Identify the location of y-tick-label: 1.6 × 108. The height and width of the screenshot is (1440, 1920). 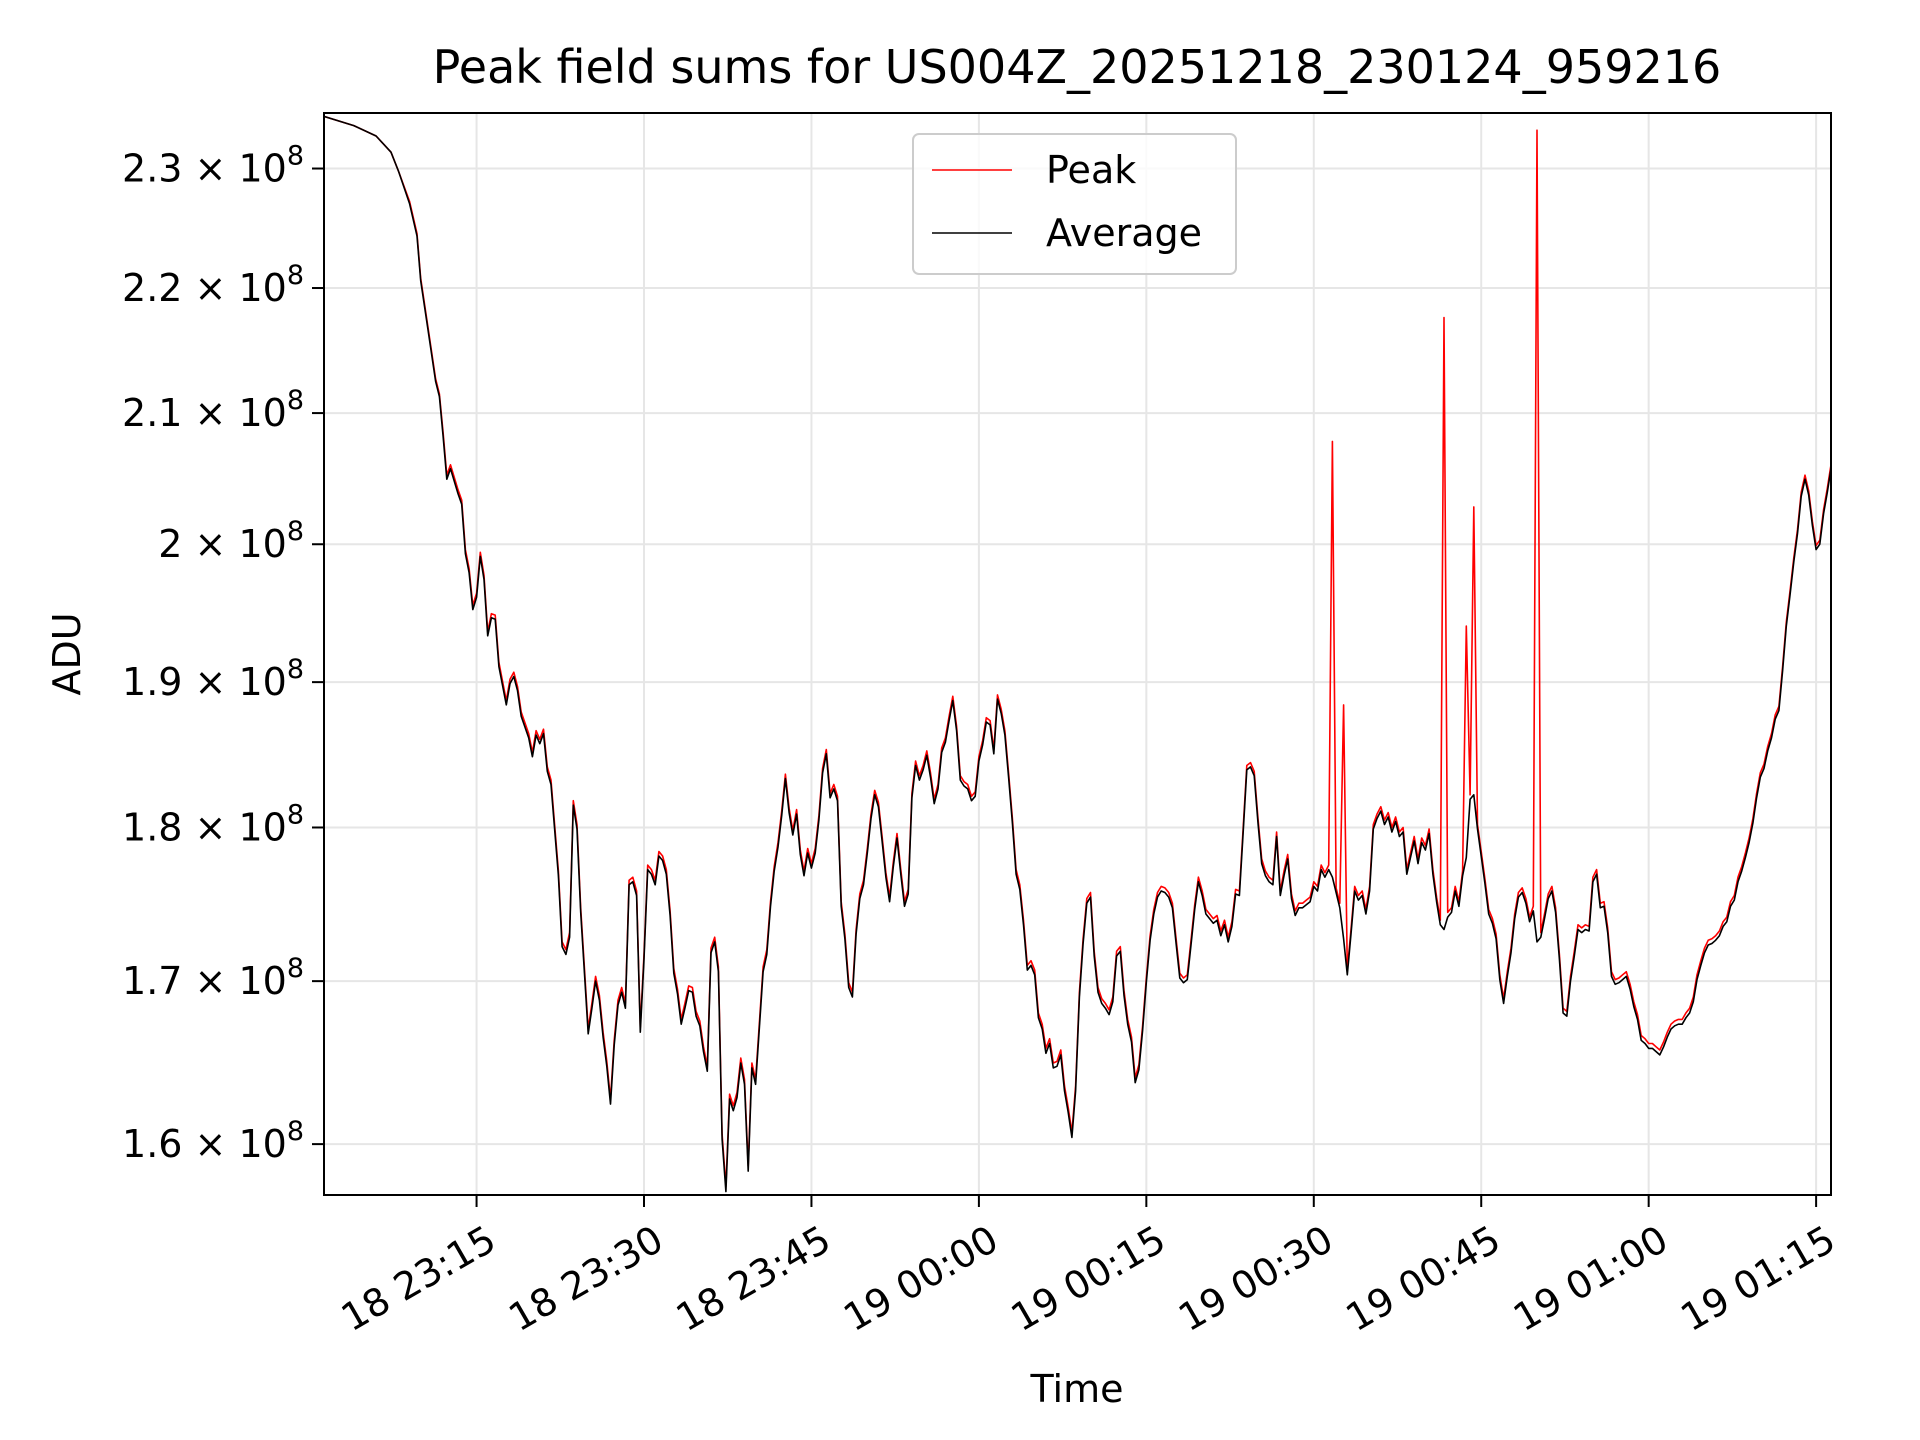
(213, 1141).